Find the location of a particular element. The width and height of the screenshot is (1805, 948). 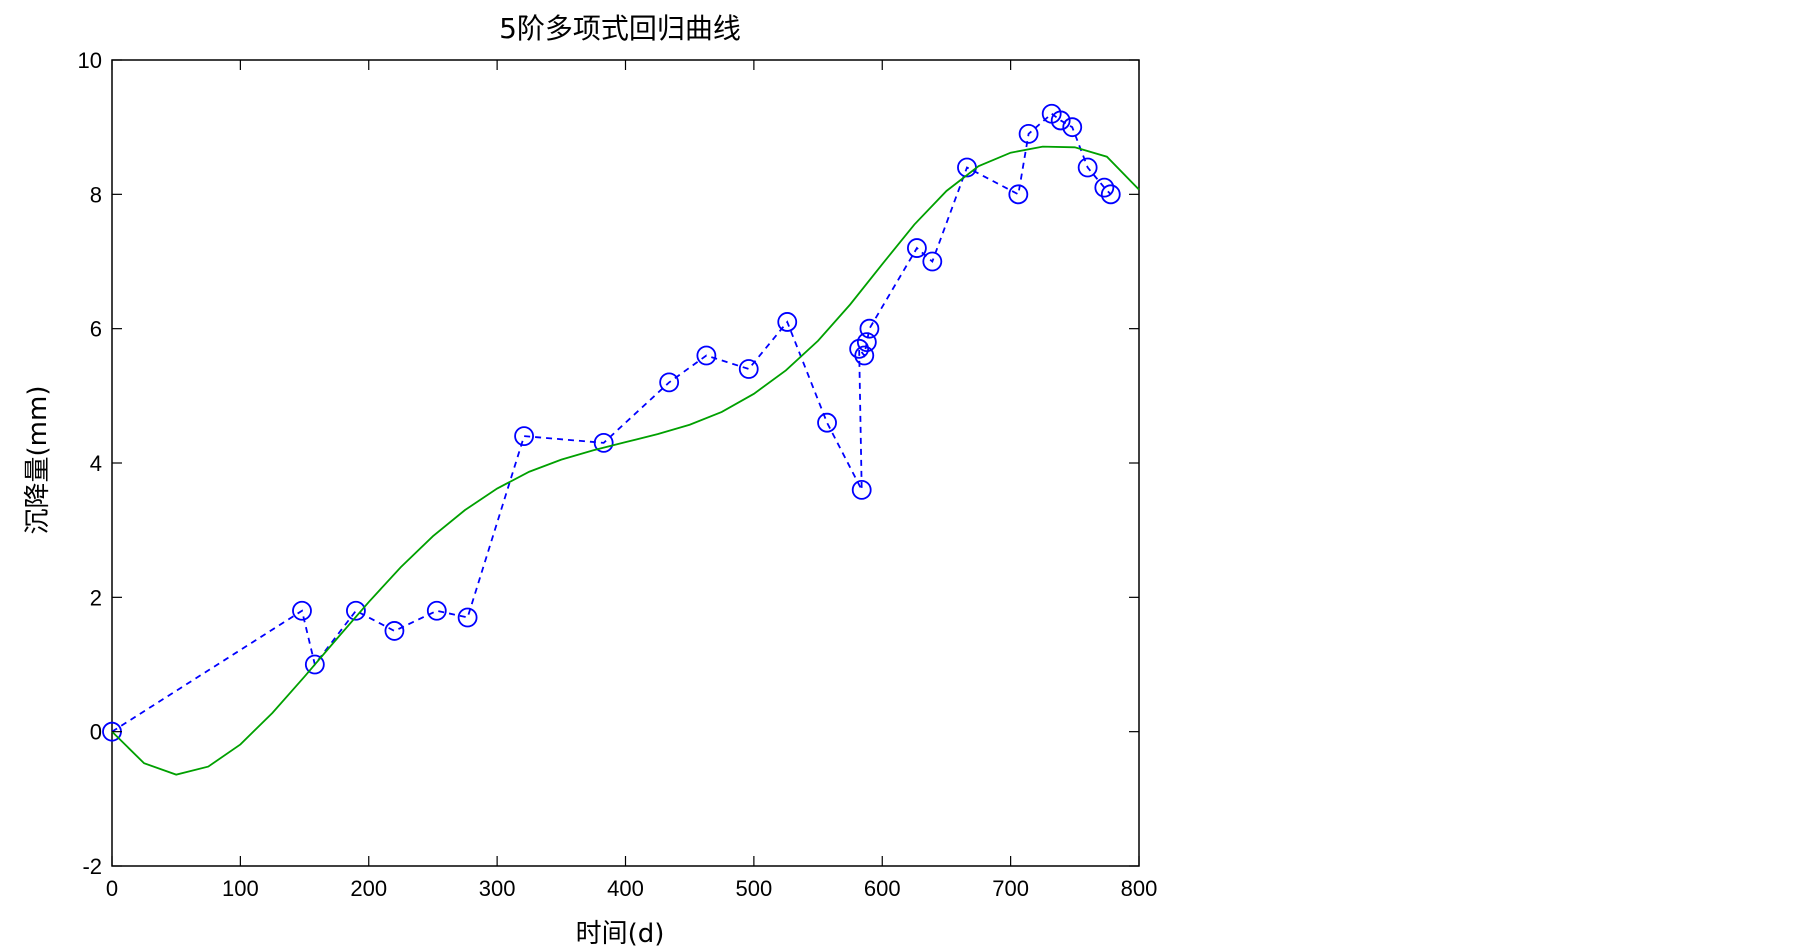

y-tick-label: 2 is located at coordinates (96, 597).